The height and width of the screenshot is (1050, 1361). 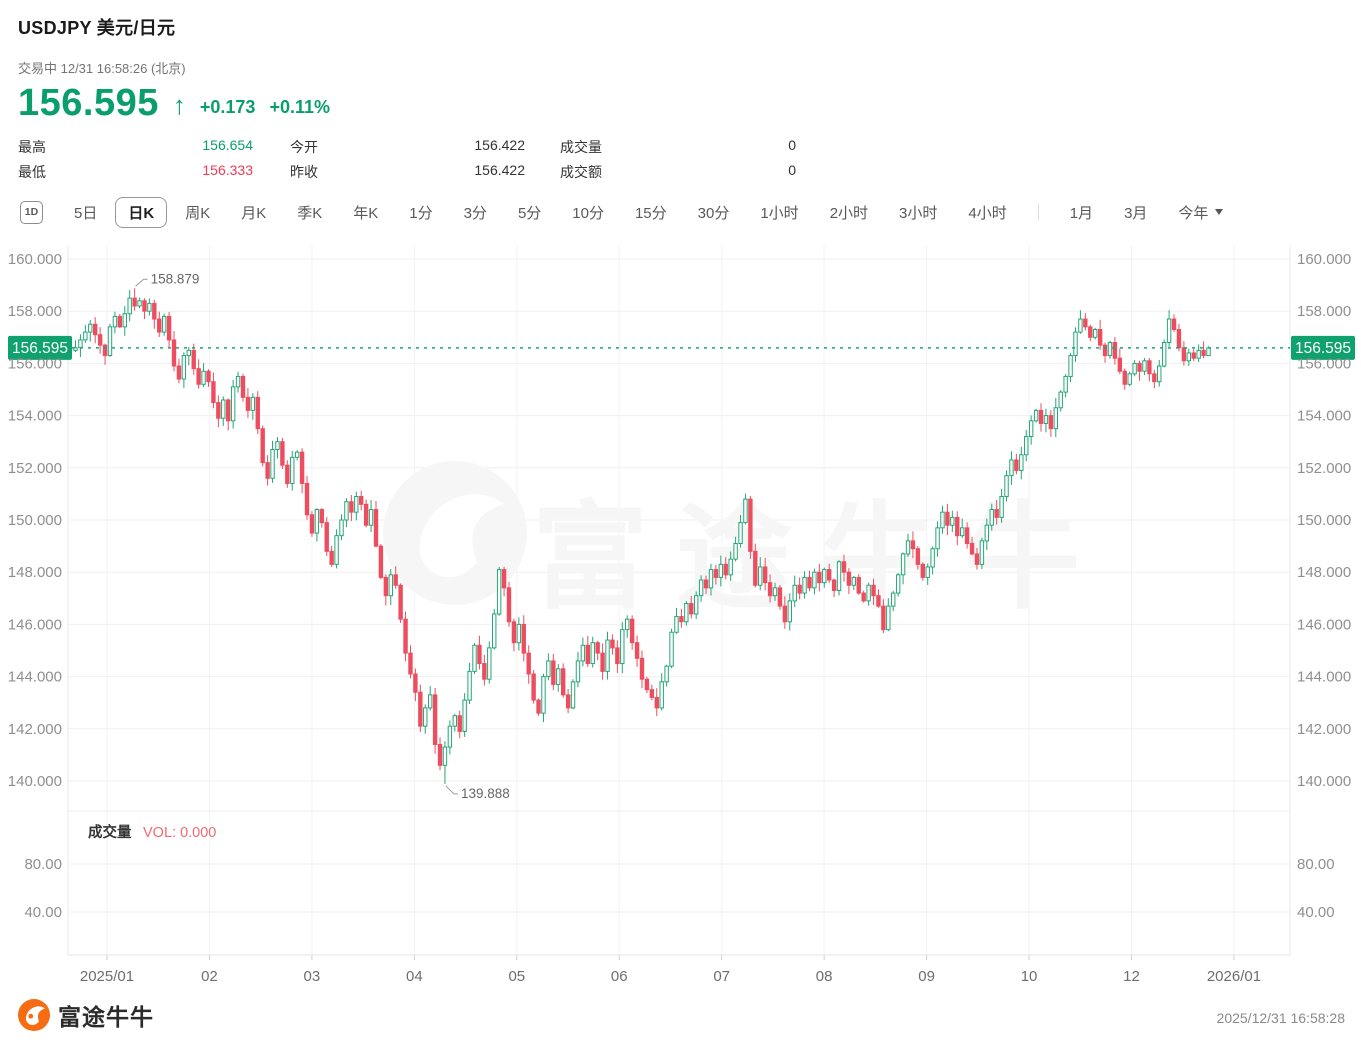 What do you see at coordinates (441, 538) in the screenshot?
I see `watermark-logo-dot` at bounding box center [441, 538].